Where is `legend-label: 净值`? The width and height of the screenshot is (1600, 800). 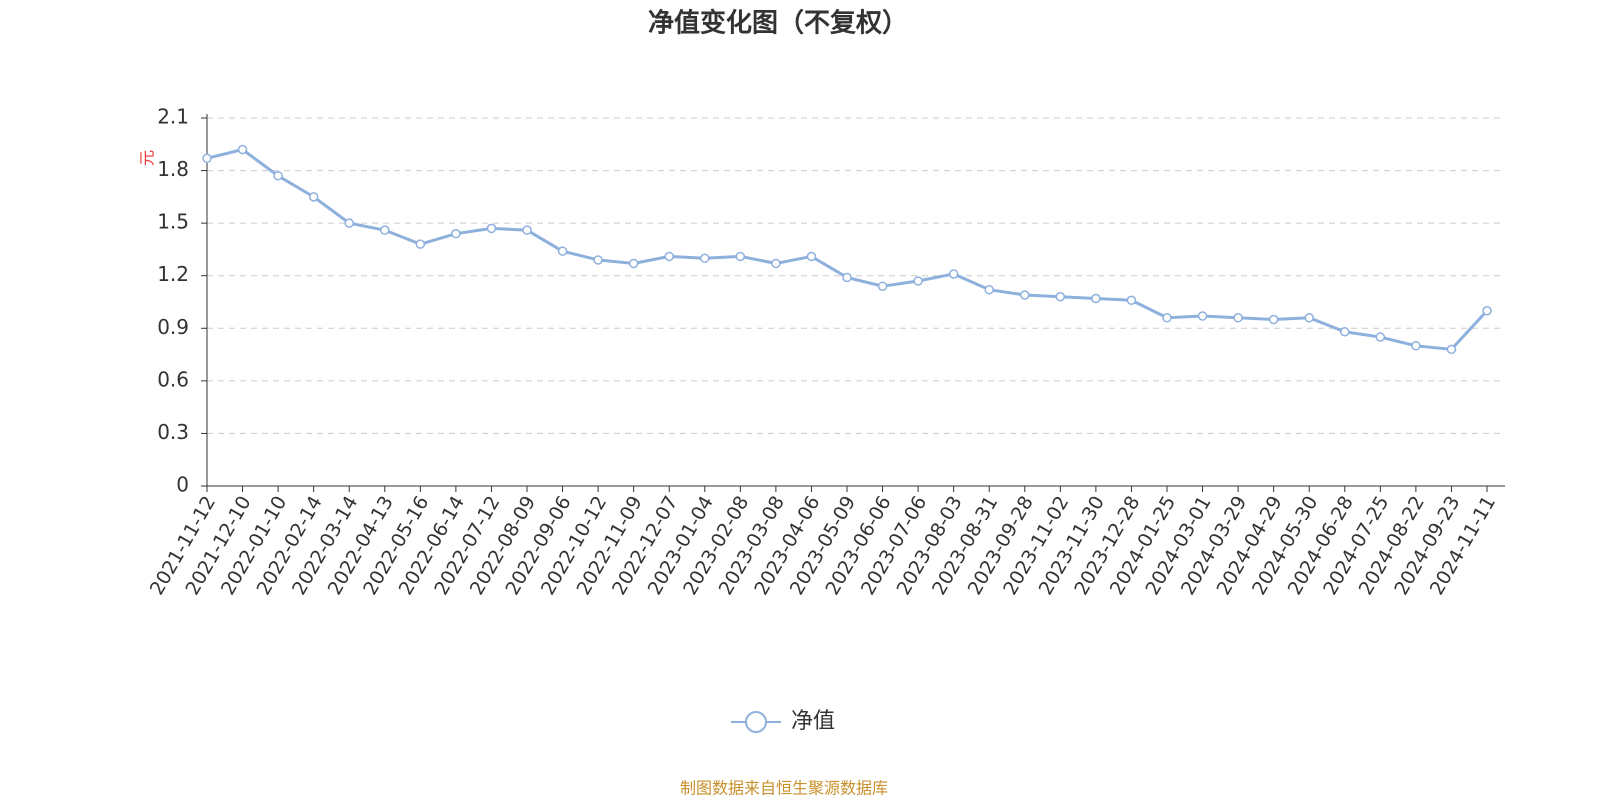 legend-label: 净值 is located at coordinates (813, 721).